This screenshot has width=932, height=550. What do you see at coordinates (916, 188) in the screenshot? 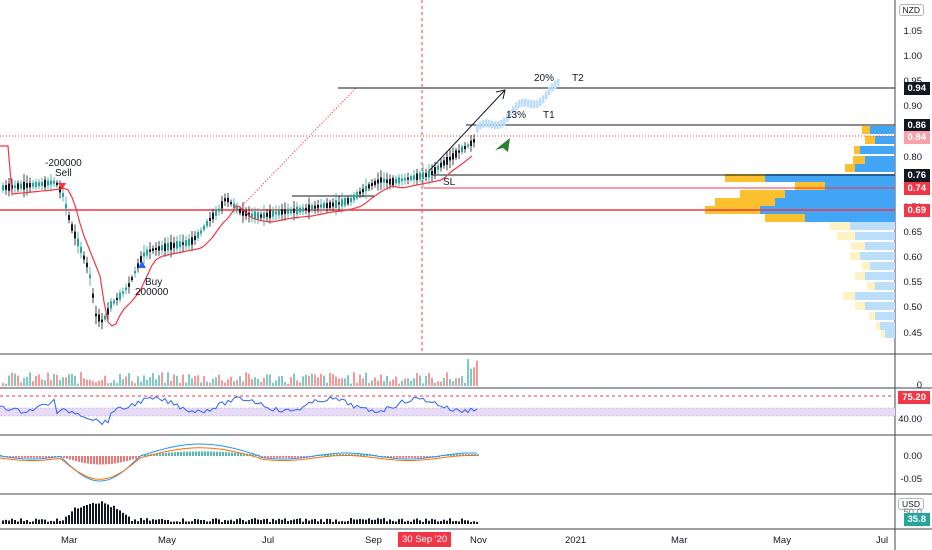
I see `price-badge-level-a: 0.74` at bounding box center [916, 188].